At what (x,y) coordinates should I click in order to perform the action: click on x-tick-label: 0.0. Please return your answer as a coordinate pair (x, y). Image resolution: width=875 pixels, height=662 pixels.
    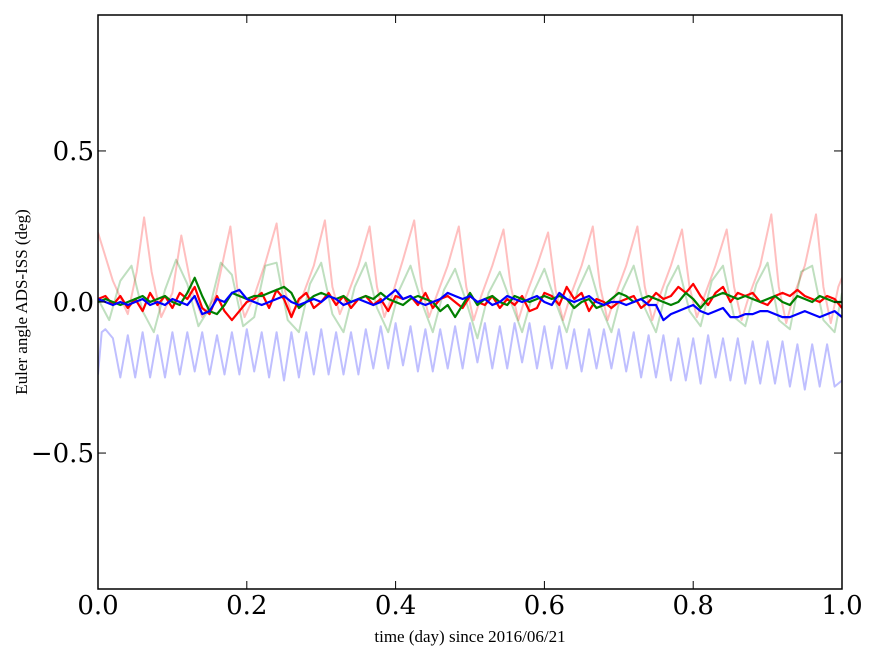
    Looking at the image, I should click on (97, 606).